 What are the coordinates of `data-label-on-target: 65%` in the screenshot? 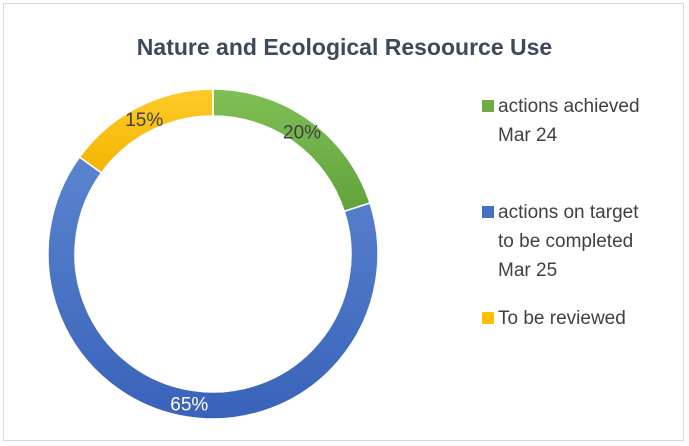 It's located at (189, 405).